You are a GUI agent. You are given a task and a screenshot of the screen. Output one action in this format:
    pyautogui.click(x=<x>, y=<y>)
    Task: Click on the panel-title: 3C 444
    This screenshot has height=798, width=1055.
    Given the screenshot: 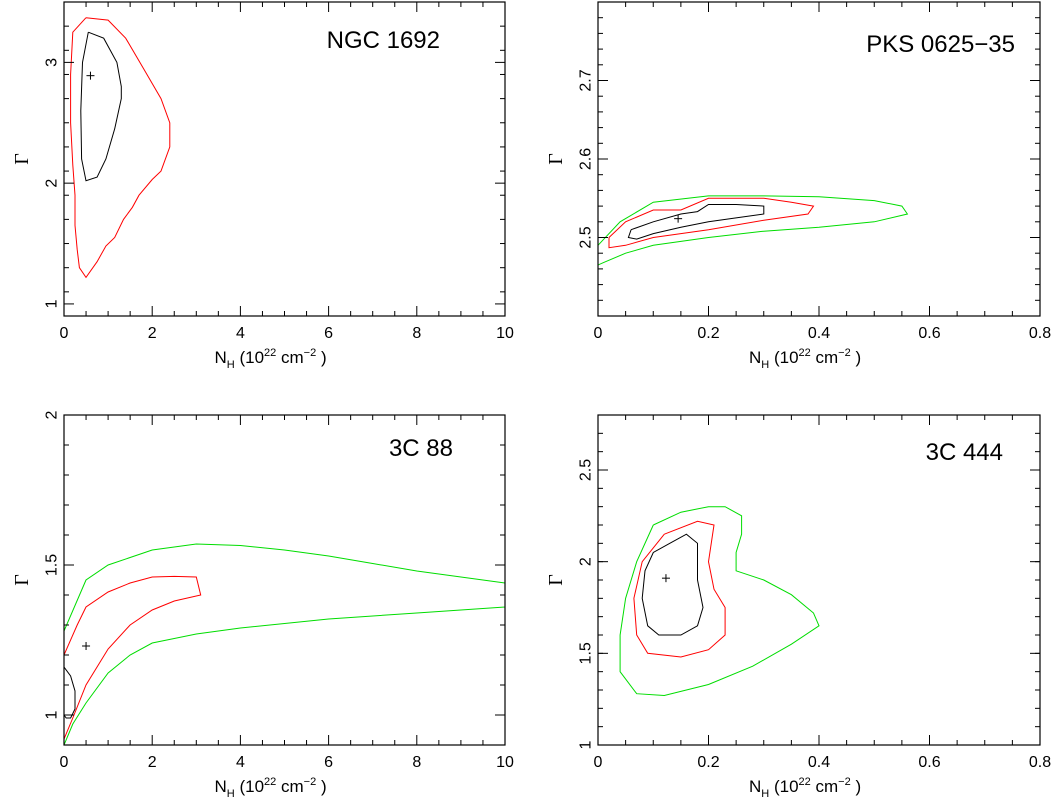 What is the action you would take?
    pyautogui.click(x=964, y=452)
    